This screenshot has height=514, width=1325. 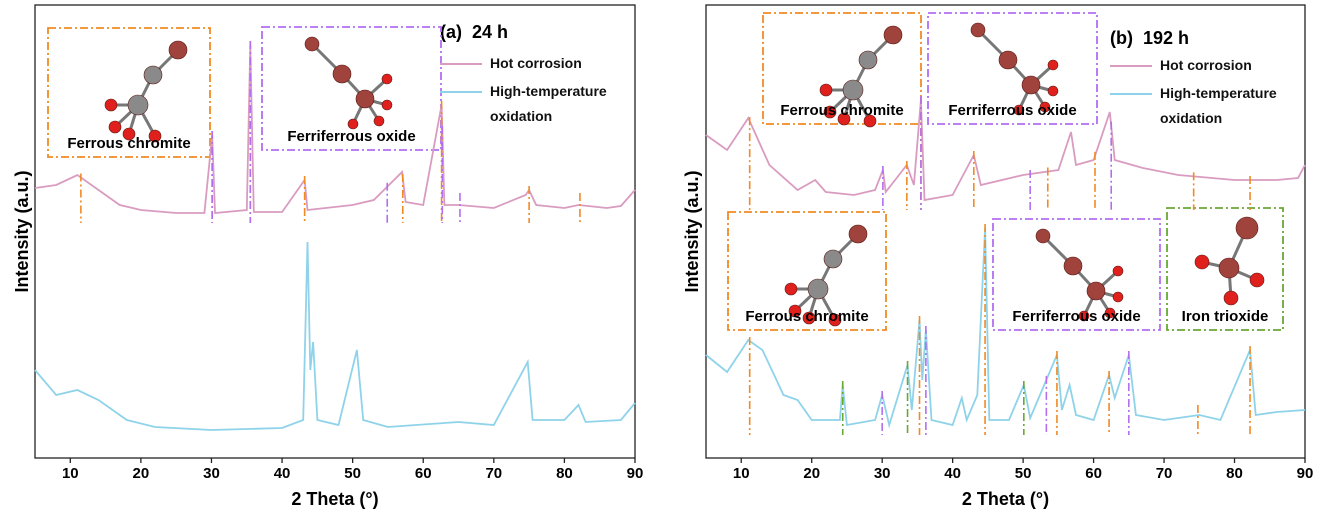 I want to click on xrd-curve, so click(x=1005, y=150).